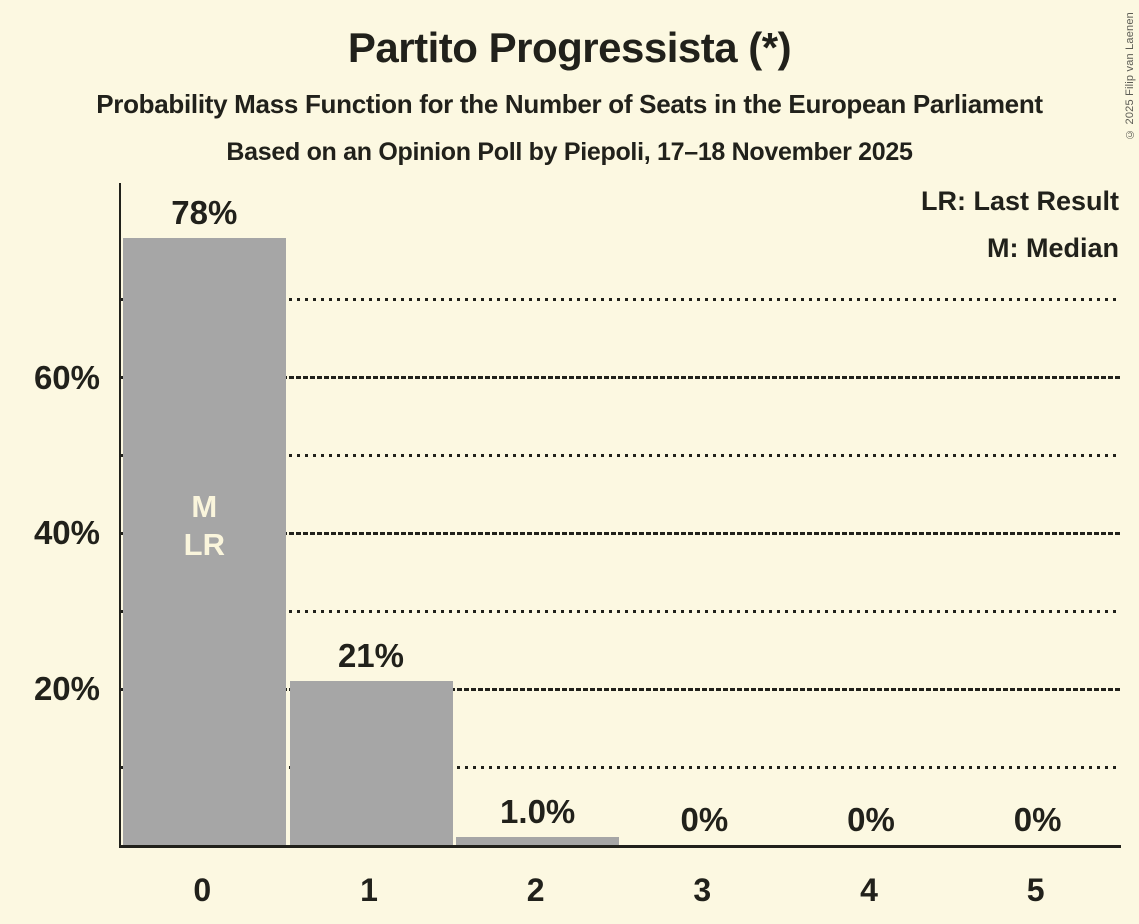 This screenshot has height=924, width=1139. I want to click on x-tick-label: 2, so click(535, 890).